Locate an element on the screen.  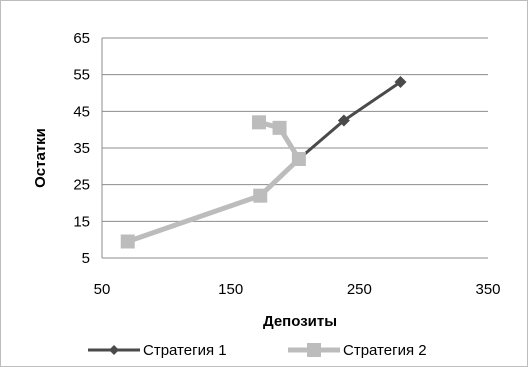
y-axis-title: Остатки is located at coordinates (40, 158).